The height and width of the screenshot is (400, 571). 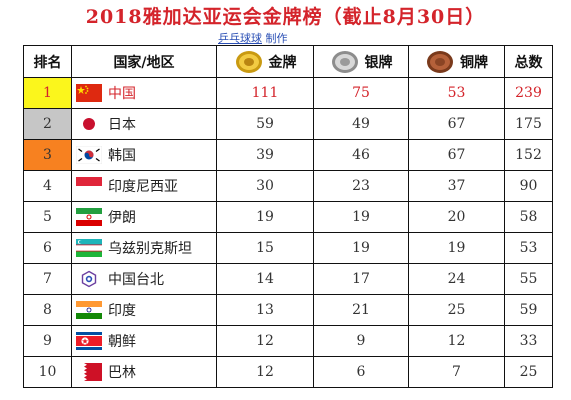 I want to click on credit-line: 乒乓球球 制作, so click(x=253, y=38).